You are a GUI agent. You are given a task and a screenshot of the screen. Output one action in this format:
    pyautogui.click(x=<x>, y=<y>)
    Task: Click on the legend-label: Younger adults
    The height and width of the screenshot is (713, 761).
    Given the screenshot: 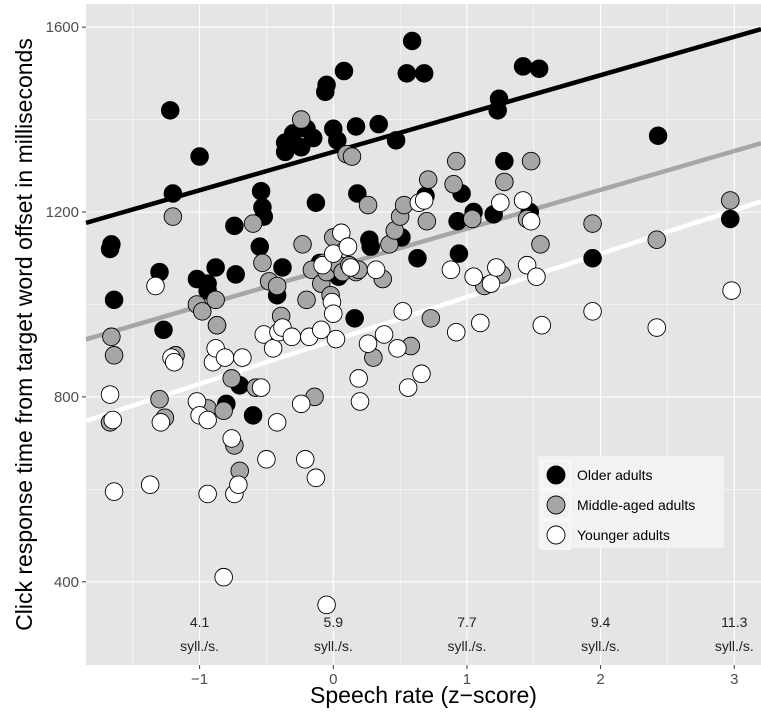 What is the action you would take?
    pyautogui.click(x=623, y=535)
    